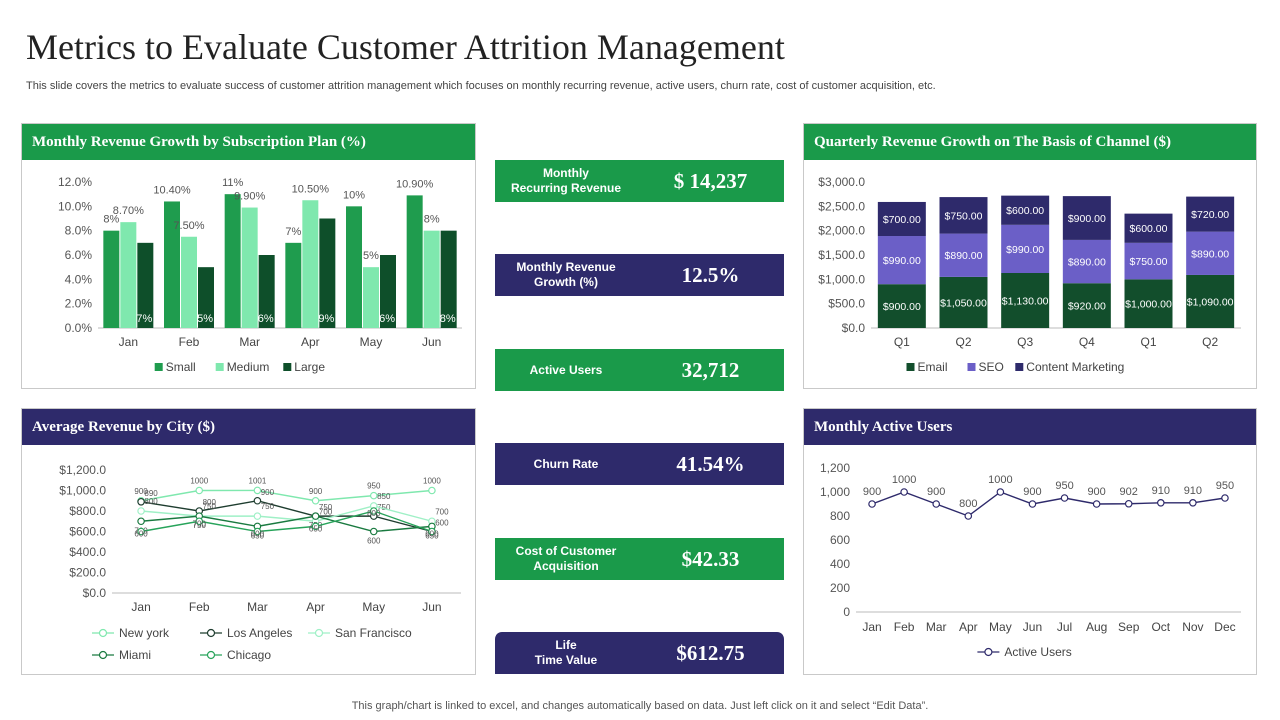 The width and height of the screenshot is (1280, 720). I want to click on bar-data-label: 9%, so click(326, 319).